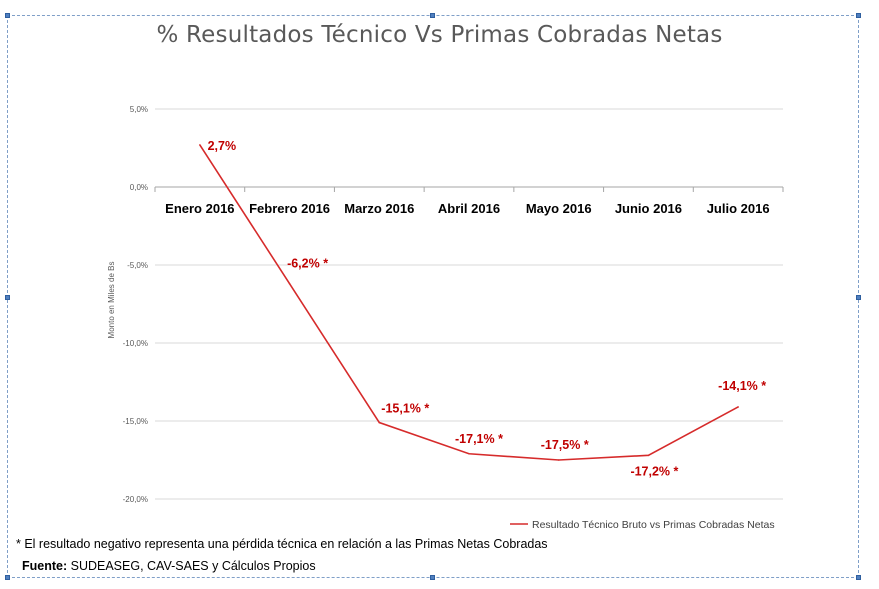 This screenshot has width=879, height=589. Describe the element at coordinates (379, 208) in the screenshot. I see `x-category-label: Marzo 2016` at that location.